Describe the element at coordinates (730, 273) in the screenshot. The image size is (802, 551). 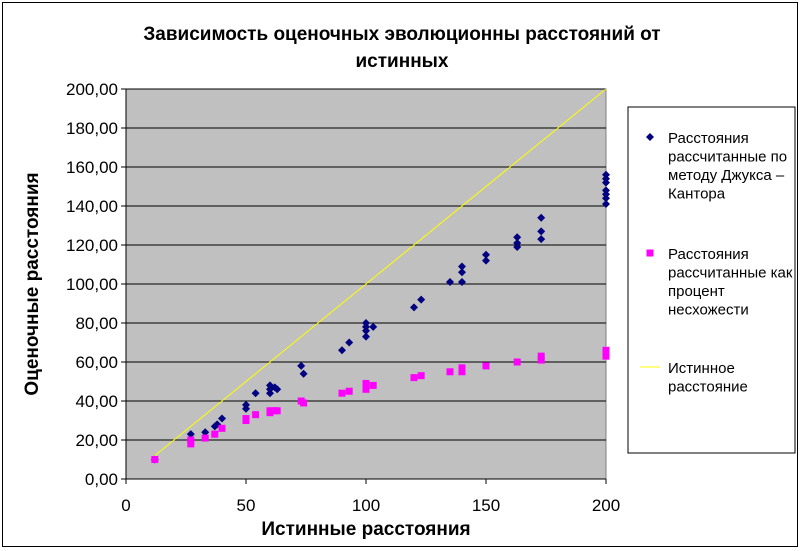
I see `legend-label-line: рассчитанные как` at that location.